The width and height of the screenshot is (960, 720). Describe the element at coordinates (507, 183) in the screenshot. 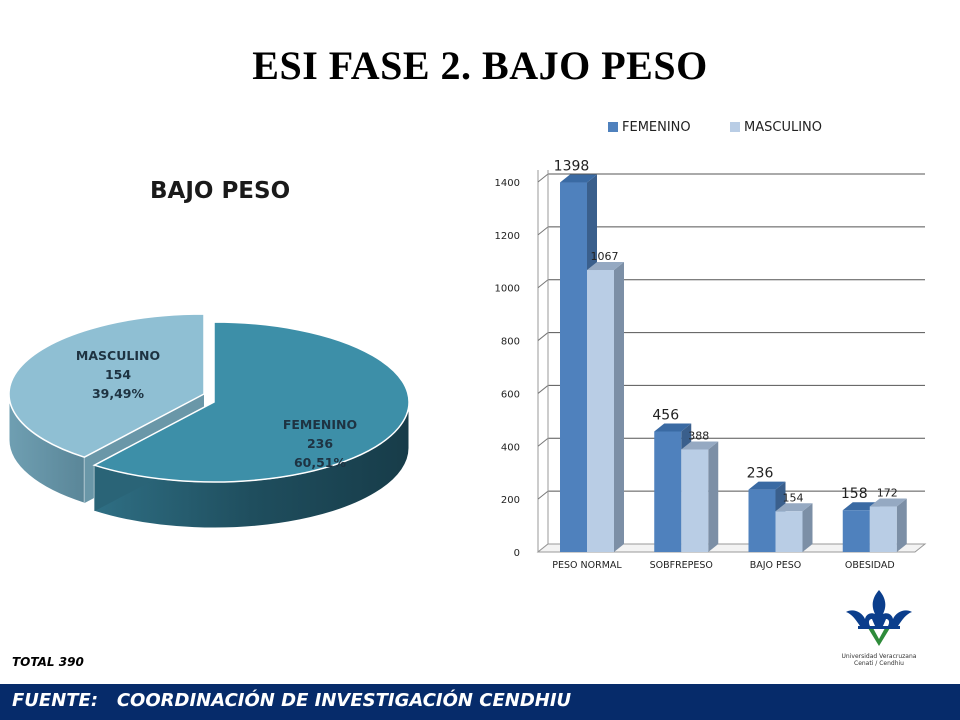

I see `y-tick-label: 1400` at that location.